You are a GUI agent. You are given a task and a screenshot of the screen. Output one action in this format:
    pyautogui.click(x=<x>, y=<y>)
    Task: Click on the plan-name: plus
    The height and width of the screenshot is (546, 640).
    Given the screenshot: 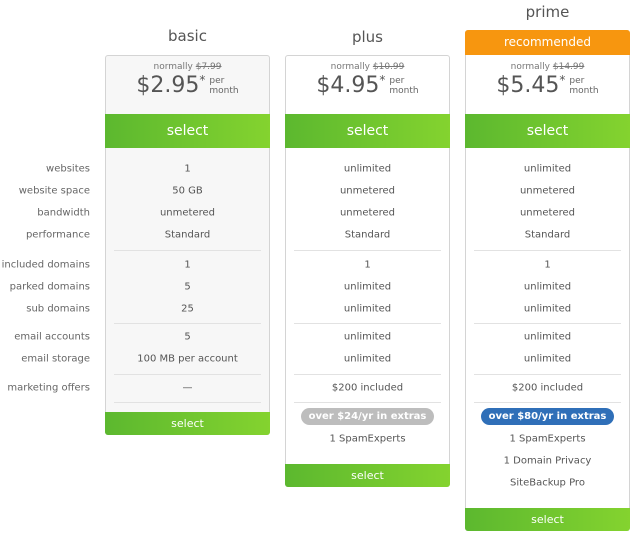 What is the action you would take?
    pyautogui.click(x=367, y=37)
    